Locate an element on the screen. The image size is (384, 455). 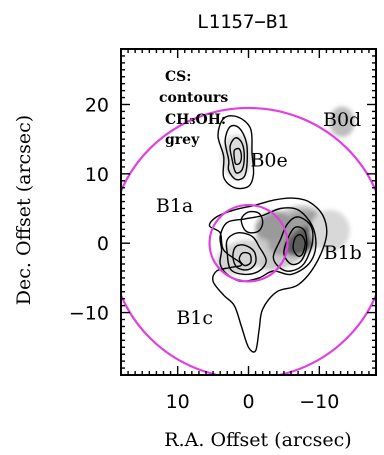
y-tick-label: 10 is located at coordinates (97, 175).